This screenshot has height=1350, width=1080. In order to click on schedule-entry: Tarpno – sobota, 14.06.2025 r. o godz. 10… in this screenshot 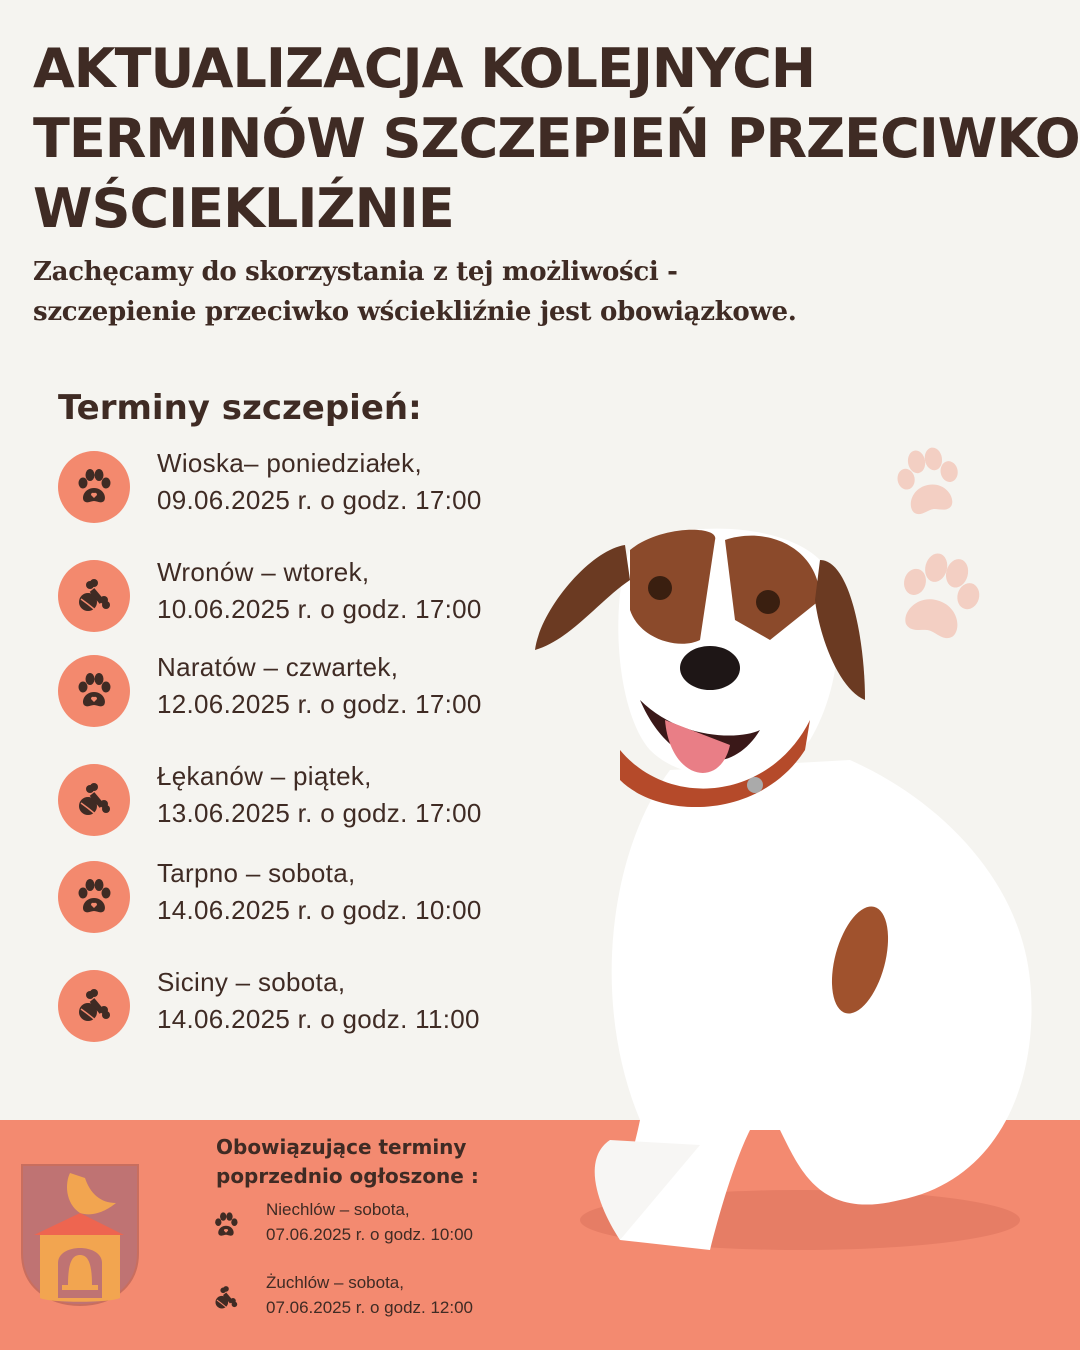, I will do `click(298, 899)`.